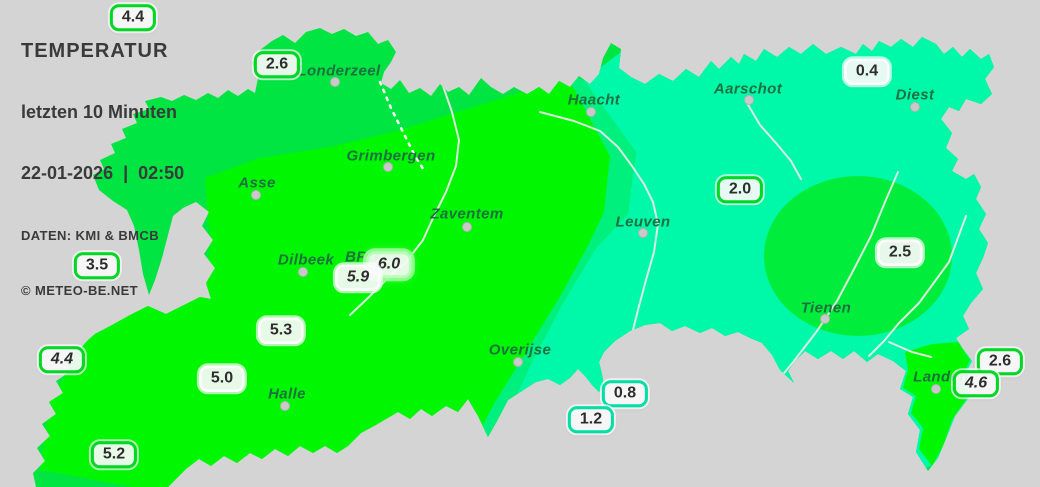  I want to click on river-demer-line, so click(774, 141).